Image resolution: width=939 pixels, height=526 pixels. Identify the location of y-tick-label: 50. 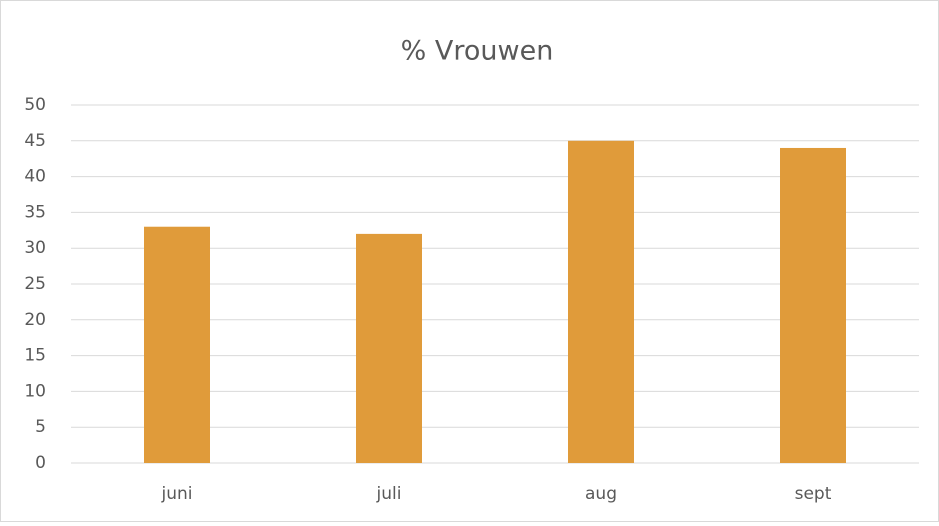
(35, 105).